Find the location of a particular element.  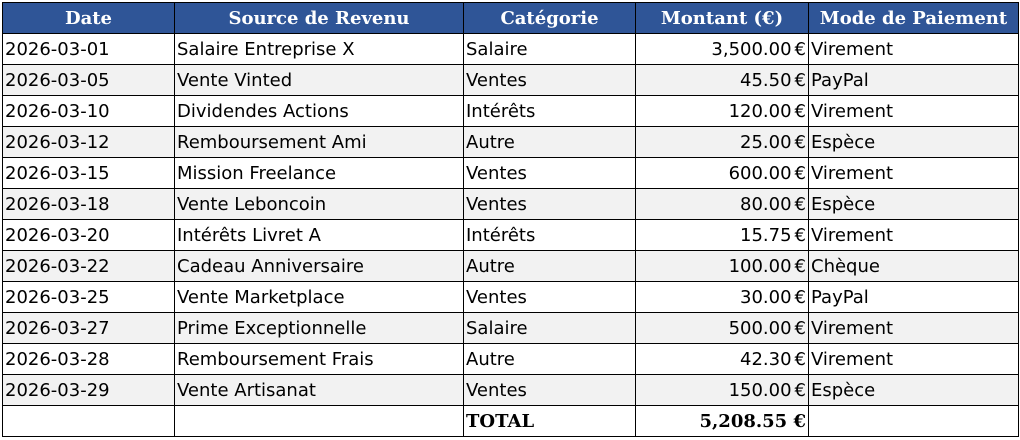

cell-payment: Chèque is located at coordinates (913, 266).